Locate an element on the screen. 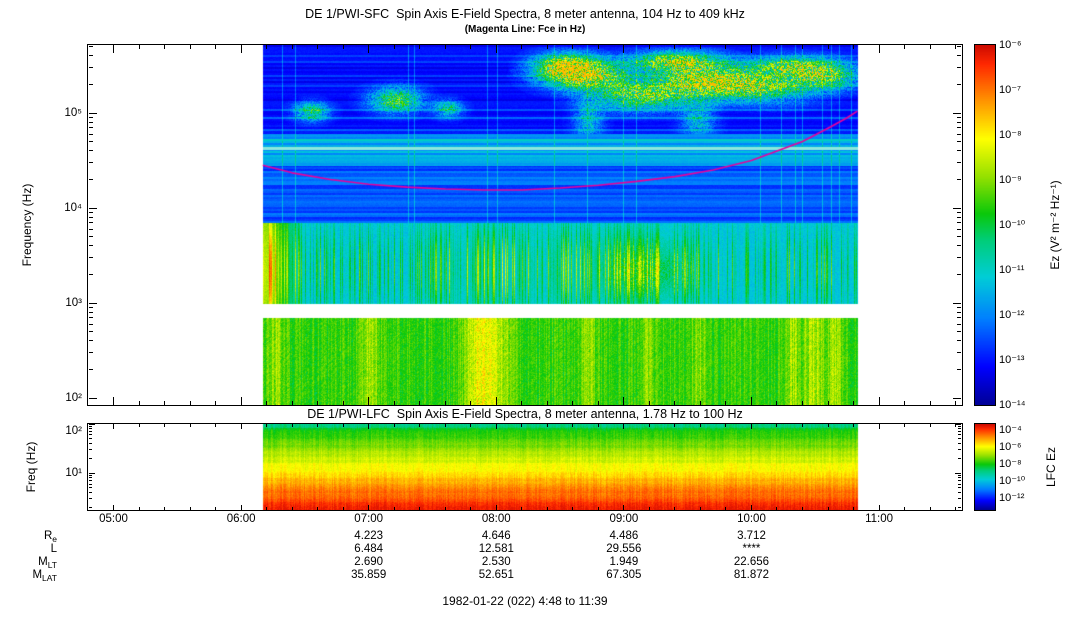  lfc-colorbar-tick-label: 10⁻¹⁰ is located at coordinates (1012, 481).